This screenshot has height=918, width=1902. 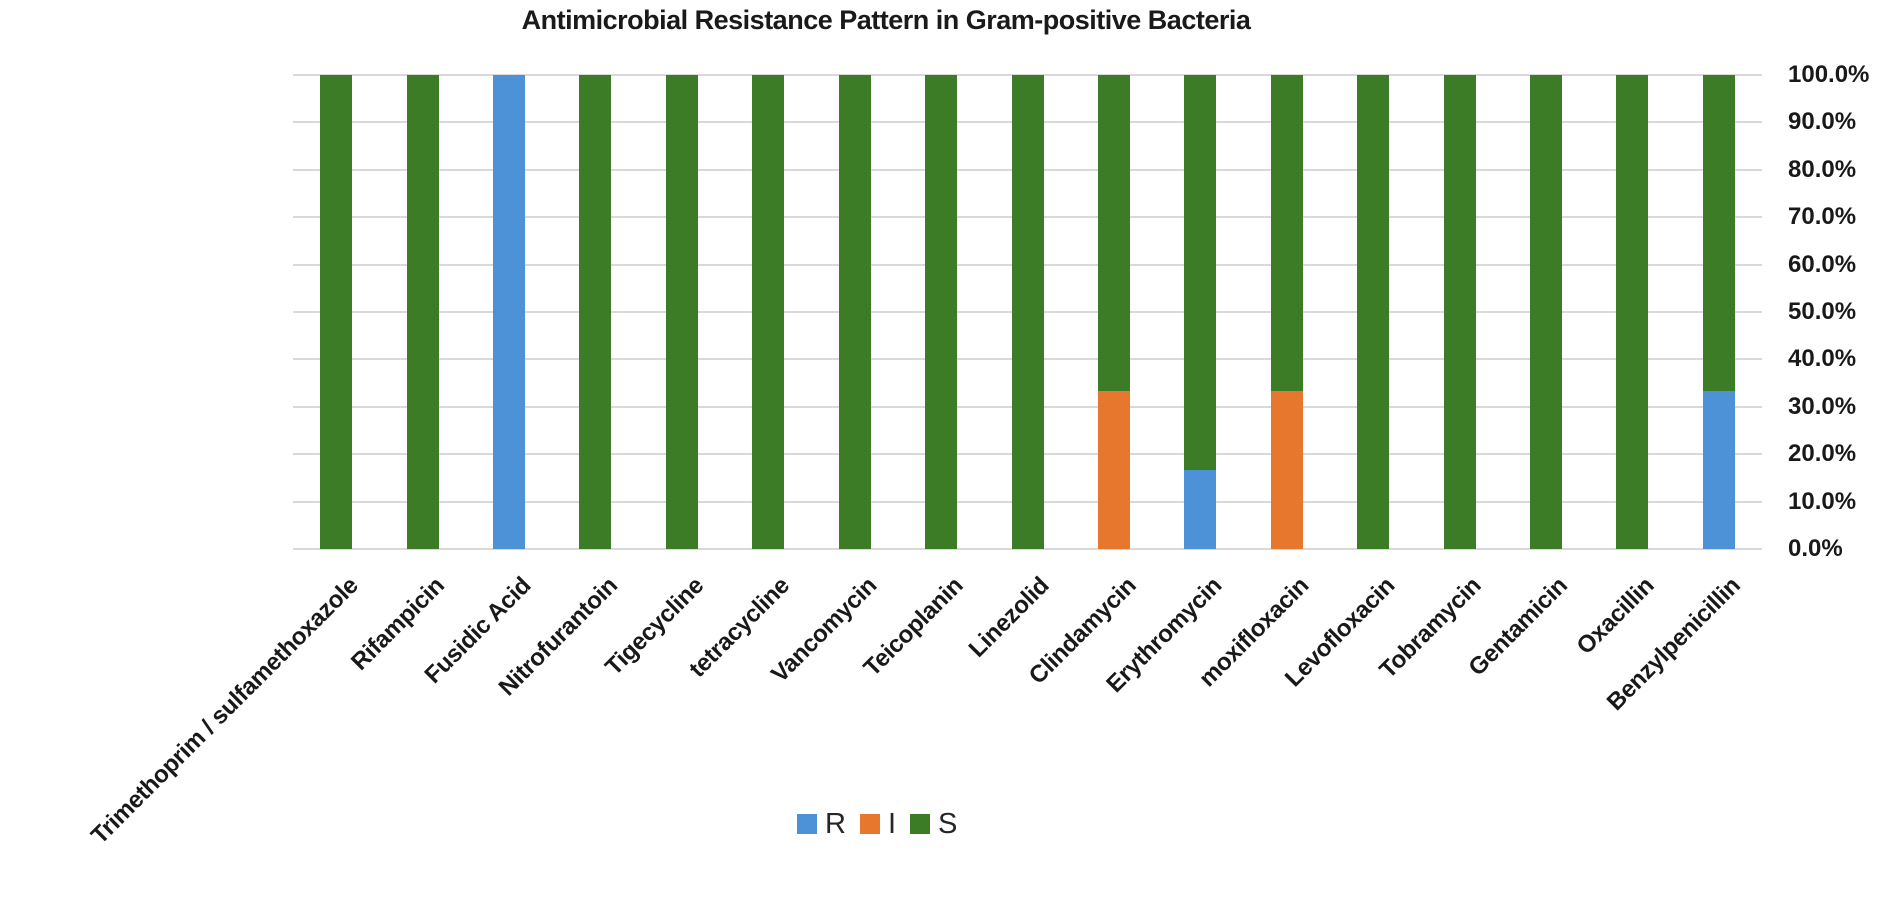 What do you see at coordinates (1815, 548) in the screenshot?
I see `y-tick-label: 0.0%` at bounding box center [1815, 548].